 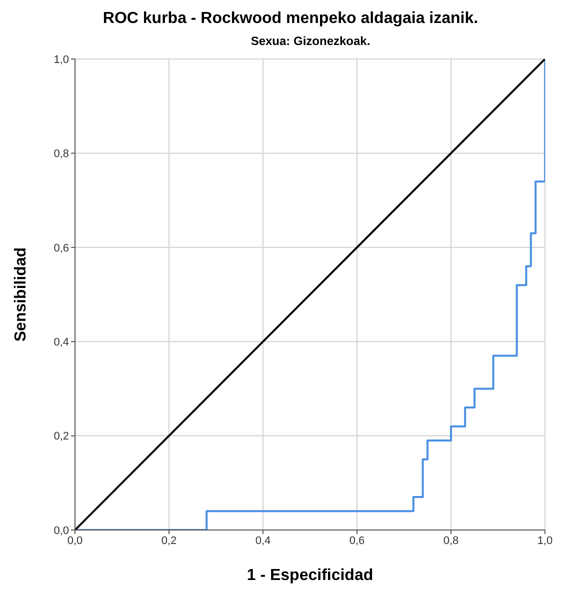 I want to click on chart-subtitle: Sexua: Gizonezkoak., so click(x=311, y=42).